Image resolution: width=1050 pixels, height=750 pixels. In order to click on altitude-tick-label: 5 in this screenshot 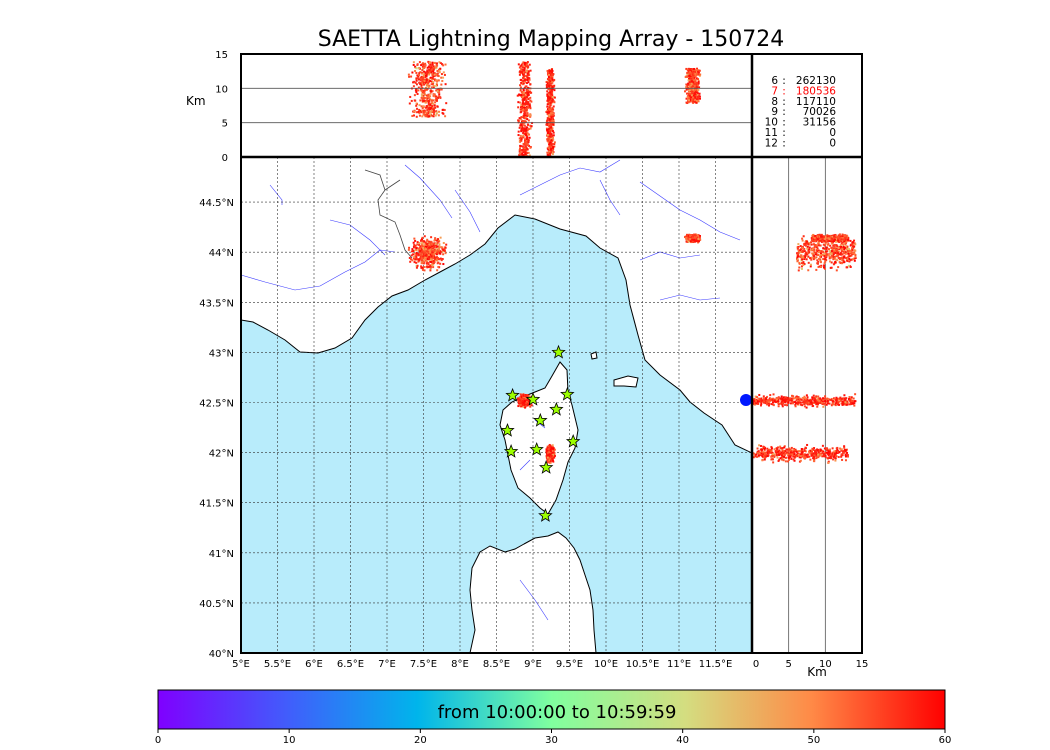, I will do `click(225, 124)`.